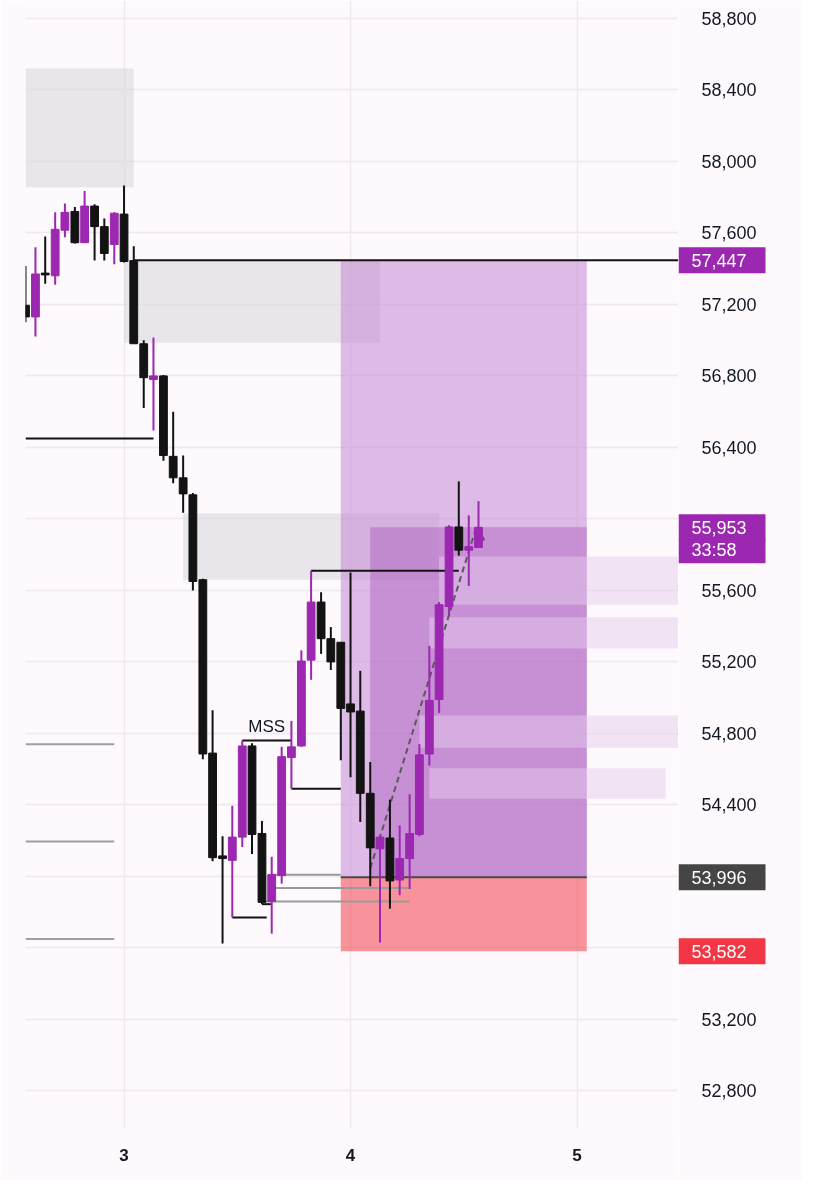 The height and width of the screenshot is (1200, 827). What do you see at coordinates (124, 1155) in the screenshot?
I see `x-tick-label: 3` at bounding box center [124, 1155].